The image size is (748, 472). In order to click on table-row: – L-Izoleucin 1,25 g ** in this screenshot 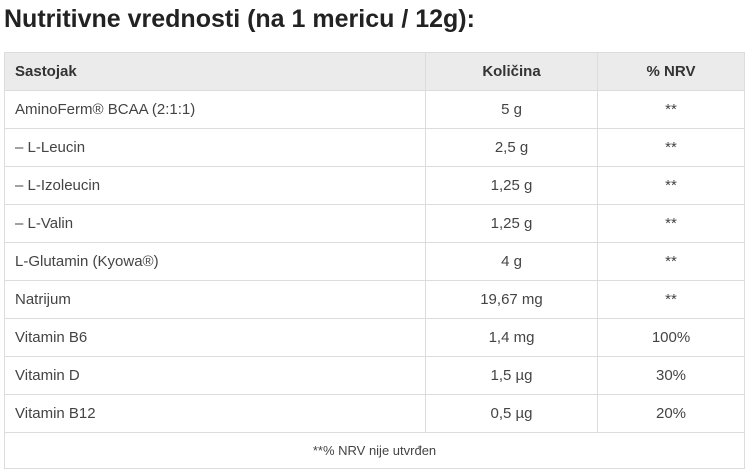, I will do `click(374, 185)`.